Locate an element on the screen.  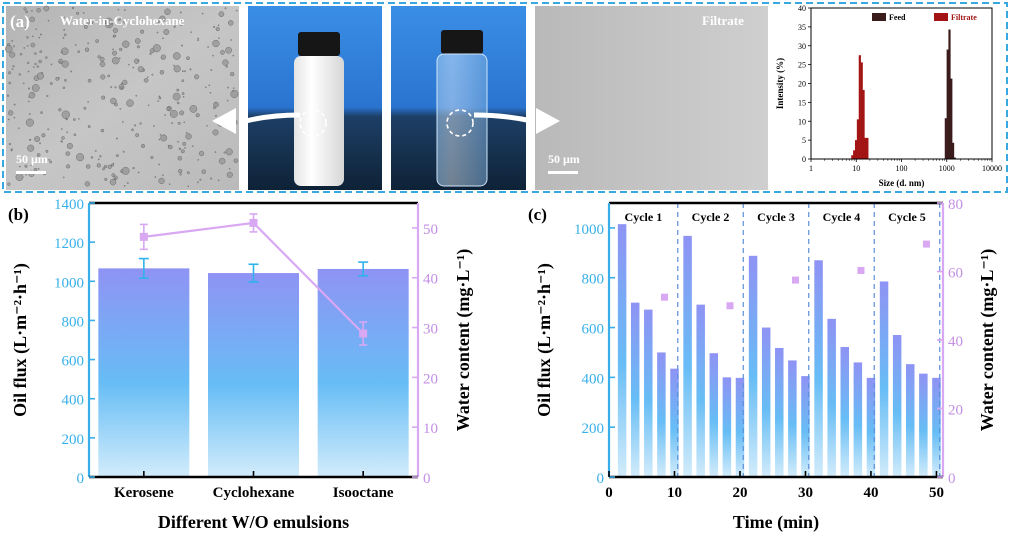
vial-cap-filtrate is located at coordinates (462, 42).